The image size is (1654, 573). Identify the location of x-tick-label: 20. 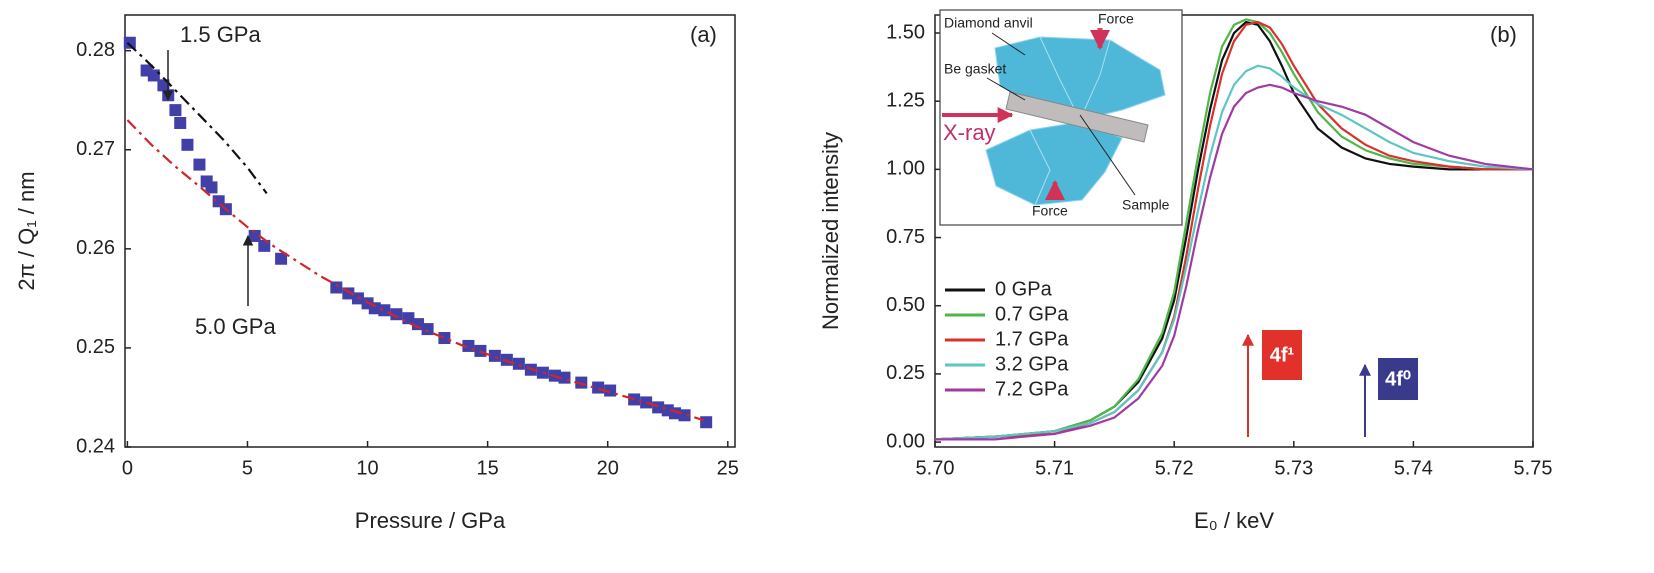
(608, 468).